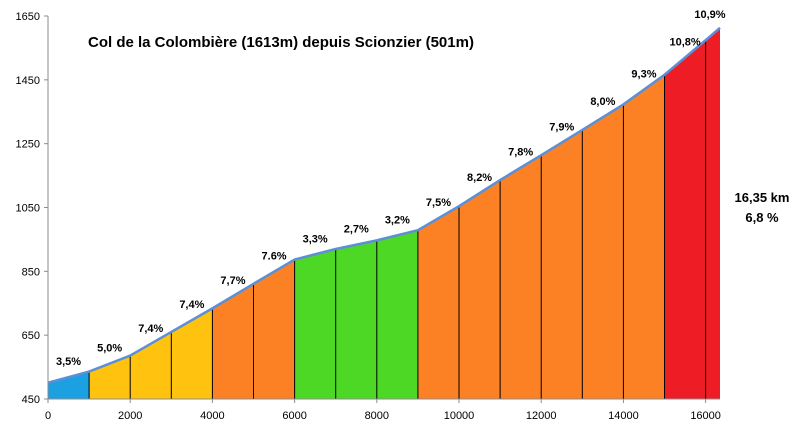 The height and width of the screenshot is (434, 805). I want to click on y-tick-label: 1450, so click(28, 81).